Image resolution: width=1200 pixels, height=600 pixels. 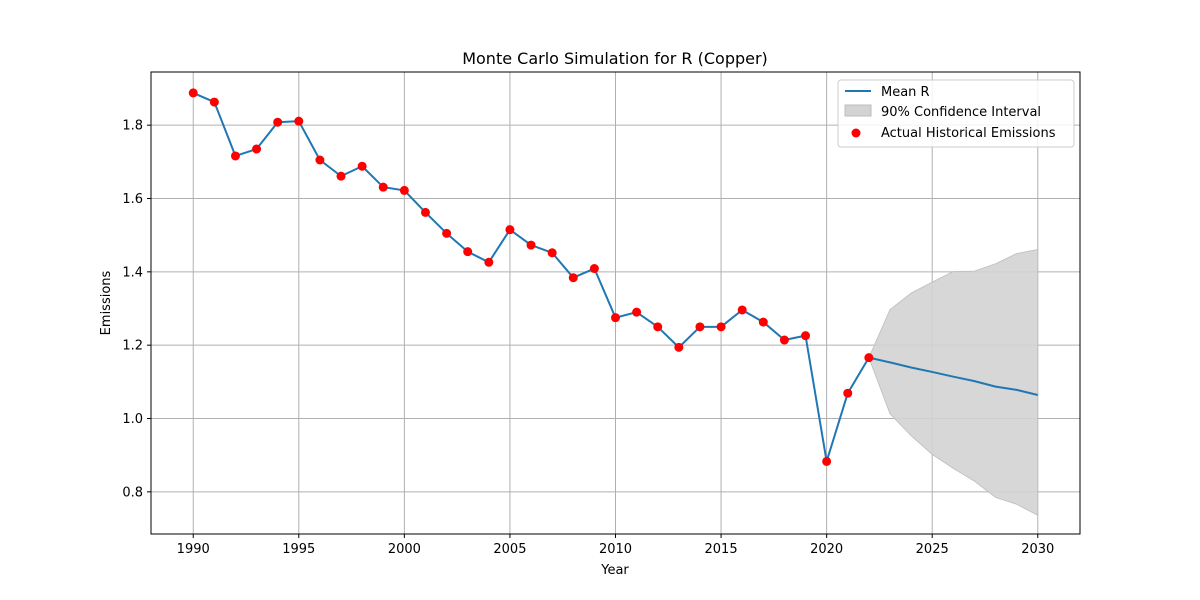 What do you see at coordinates (132, 419) in the screenshot?
I see `y-tick-label: 1.0` at bounding box center [132, 419].